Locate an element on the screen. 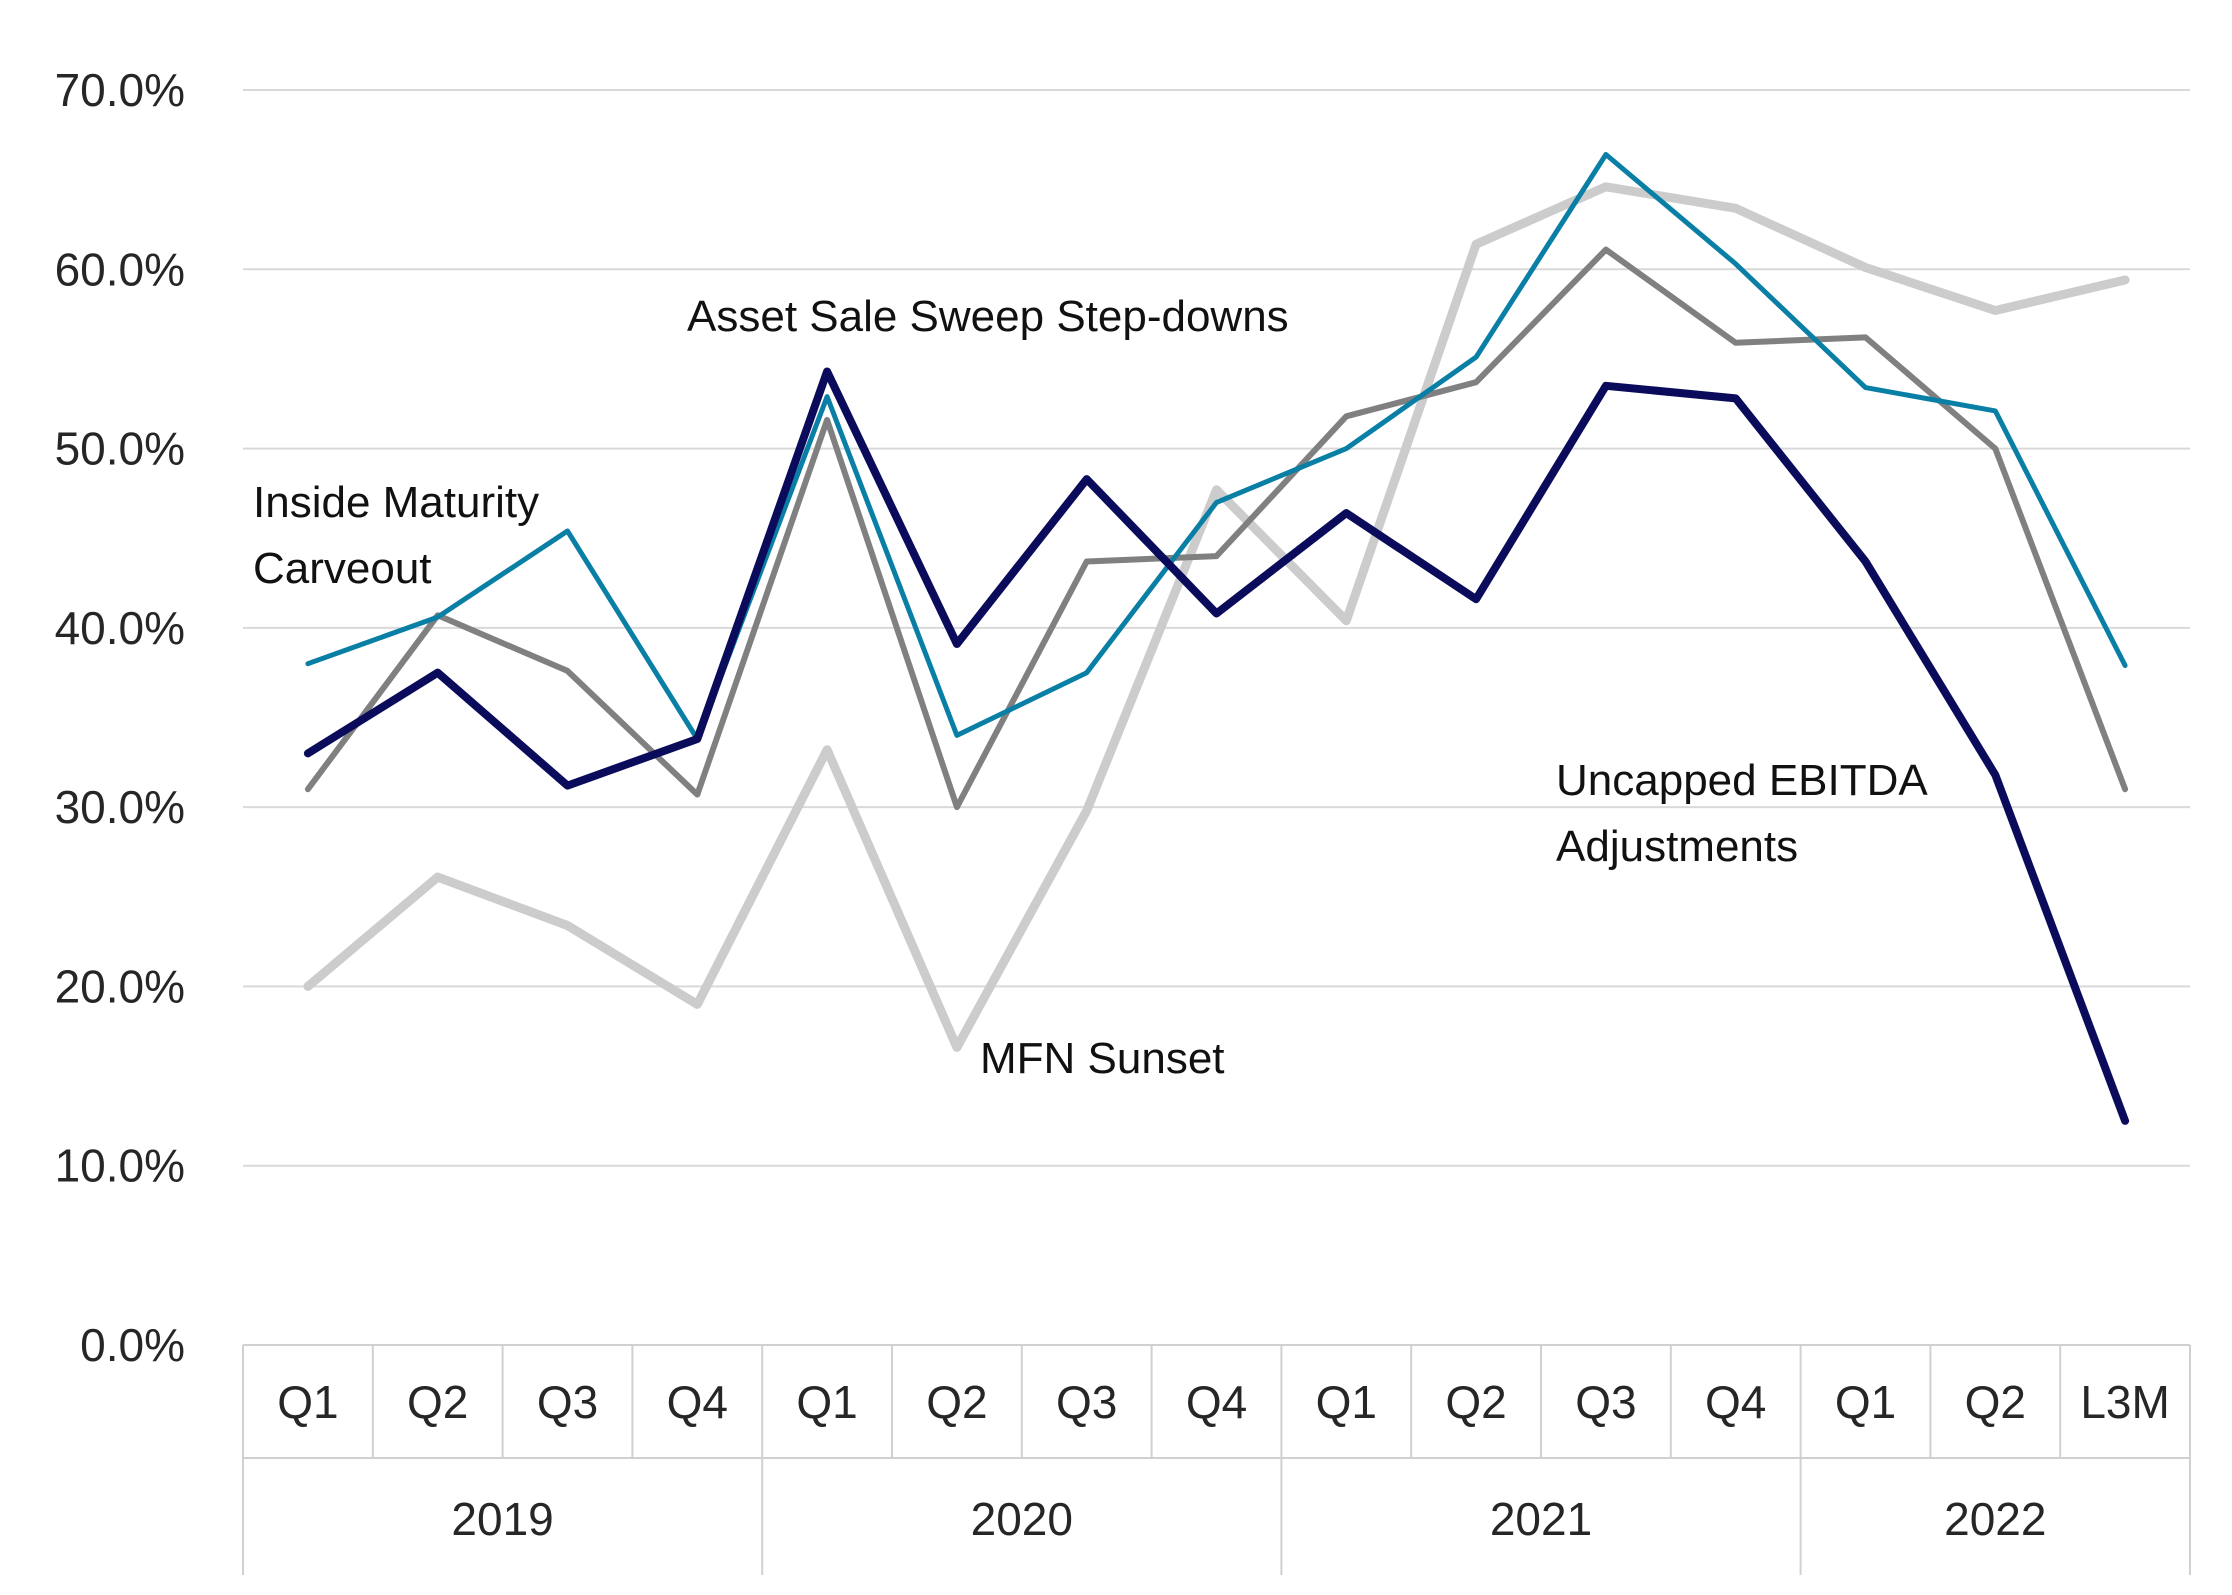 The height and width of the screenshot is (1595, 2232). y-axis-tick-labels: 0.0% 10.0% 20.0% 30.0% 40.0% 50.0% 60.0% 70.0% is located at coordinates (120, 717).